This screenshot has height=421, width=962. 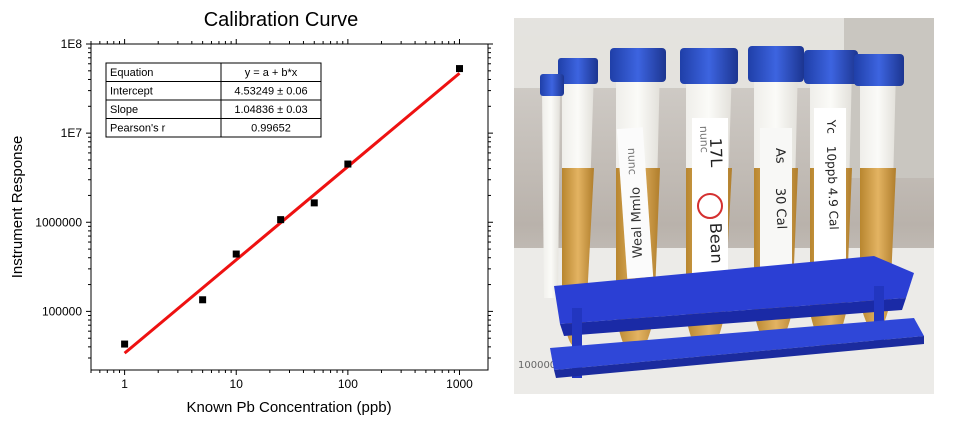 What do you see at coordinates (537, 365) in the screenshot?
I see `paper-handwriting: 100000` at bounding box center [537, 365].